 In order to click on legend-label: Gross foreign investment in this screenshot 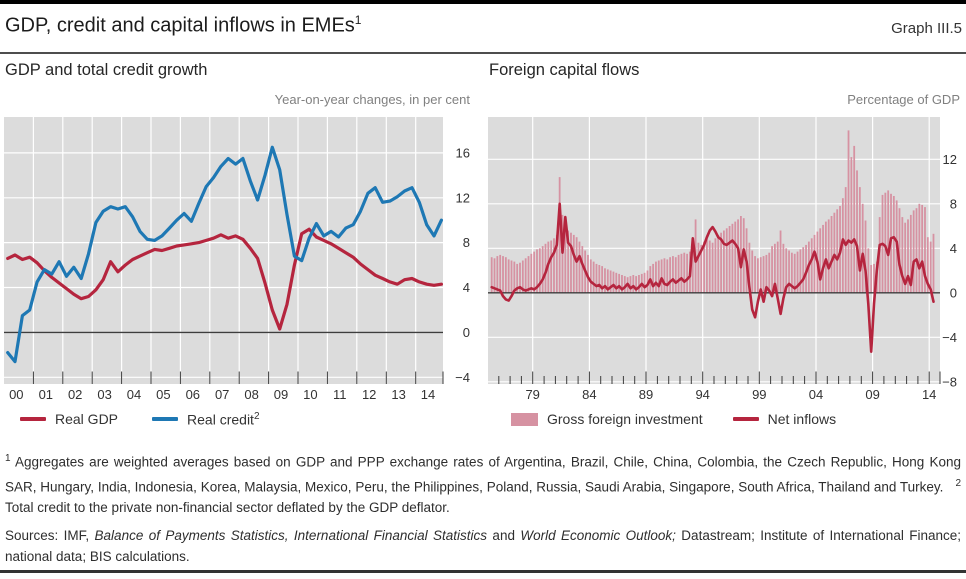, I will do `click(625, 419)`.